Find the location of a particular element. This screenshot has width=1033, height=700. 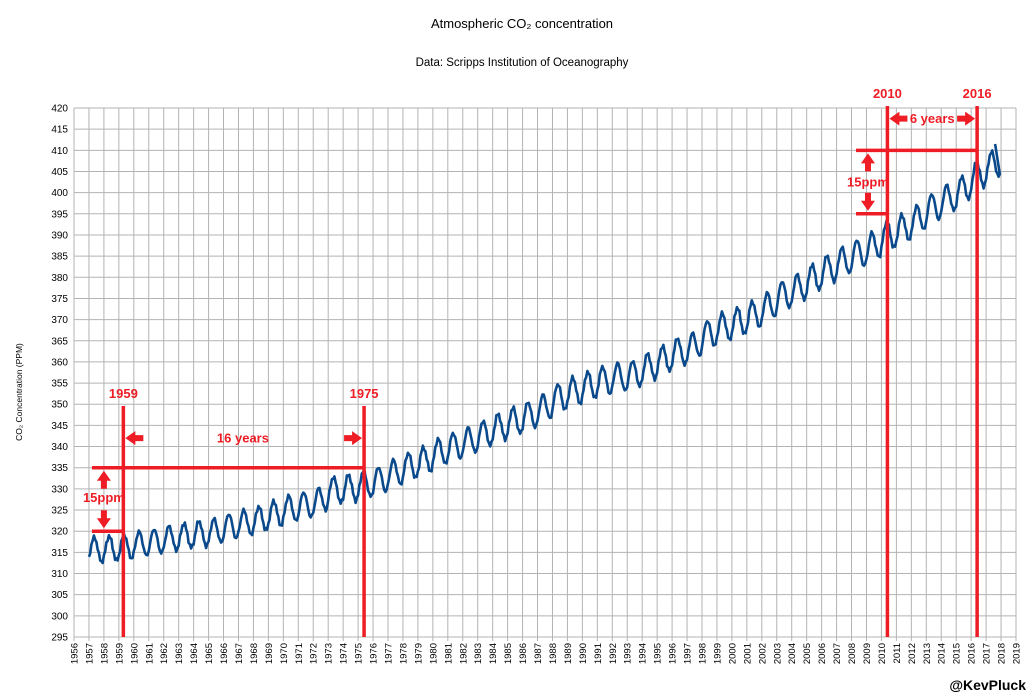

x-tick-label: 2003 is located at coordinates (777, 653).